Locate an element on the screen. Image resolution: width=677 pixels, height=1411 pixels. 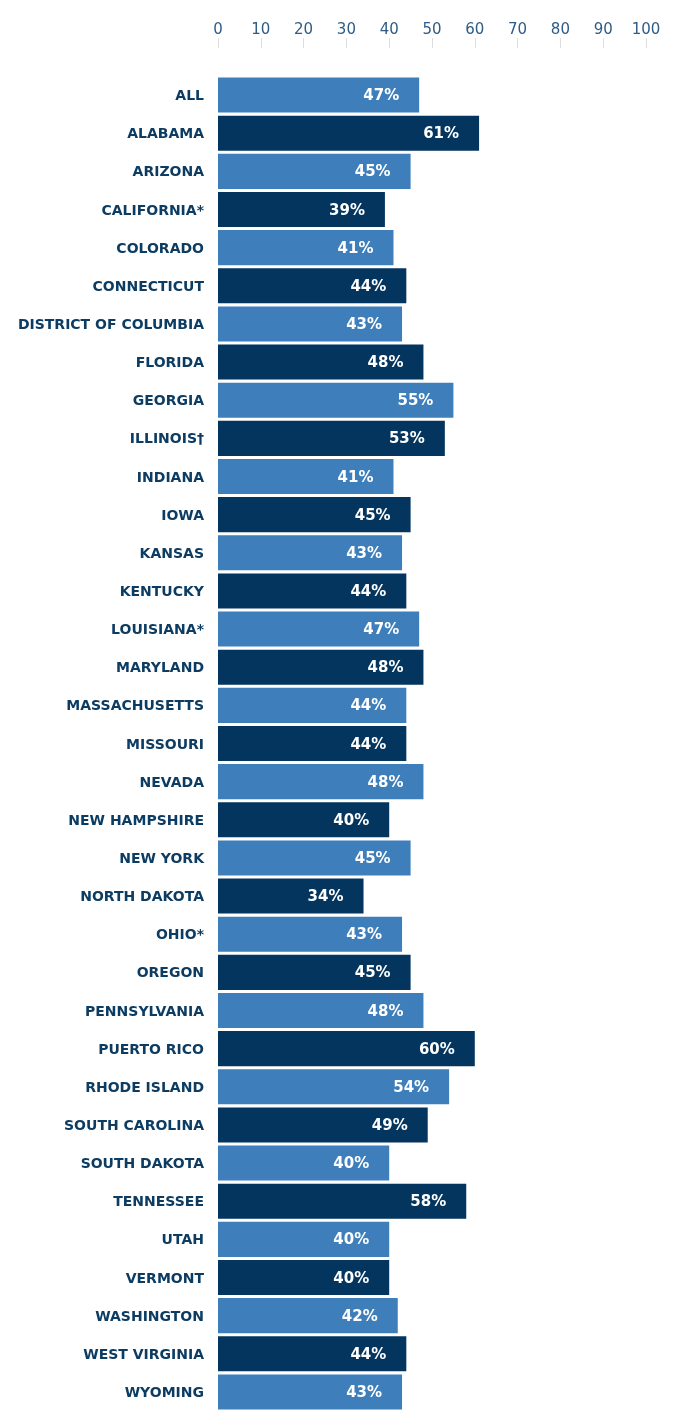
y-tick-label: KENTUCKY is located at coordinates (162, 590).